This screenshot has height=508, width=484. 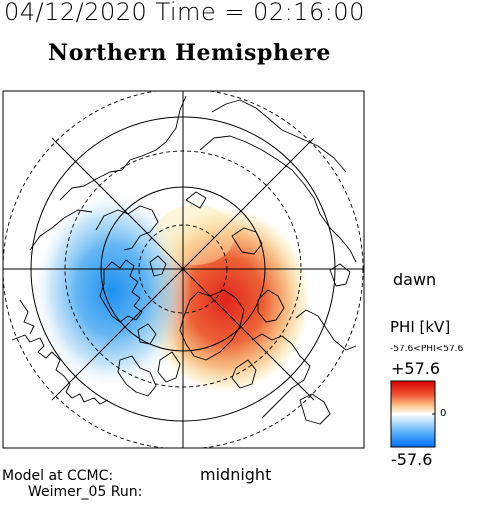 What do you see at coordinates (58, 476) in the screenshot?
I see `model-credit: Model at CCMC:` at bounding box center [58, 476].